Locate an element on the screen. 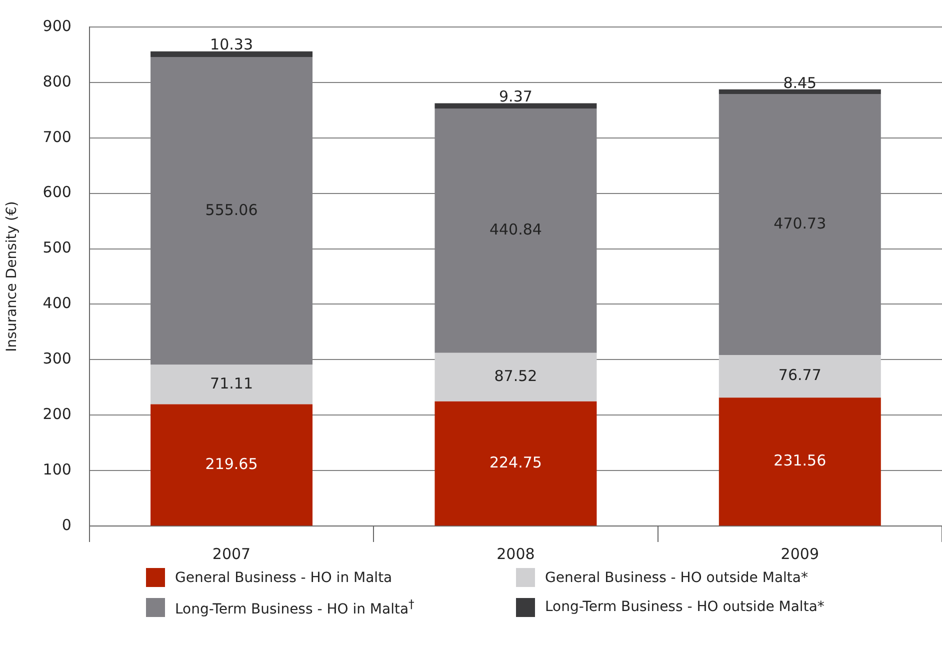  data-label: 219.65 is located at coordinates (231, 463).